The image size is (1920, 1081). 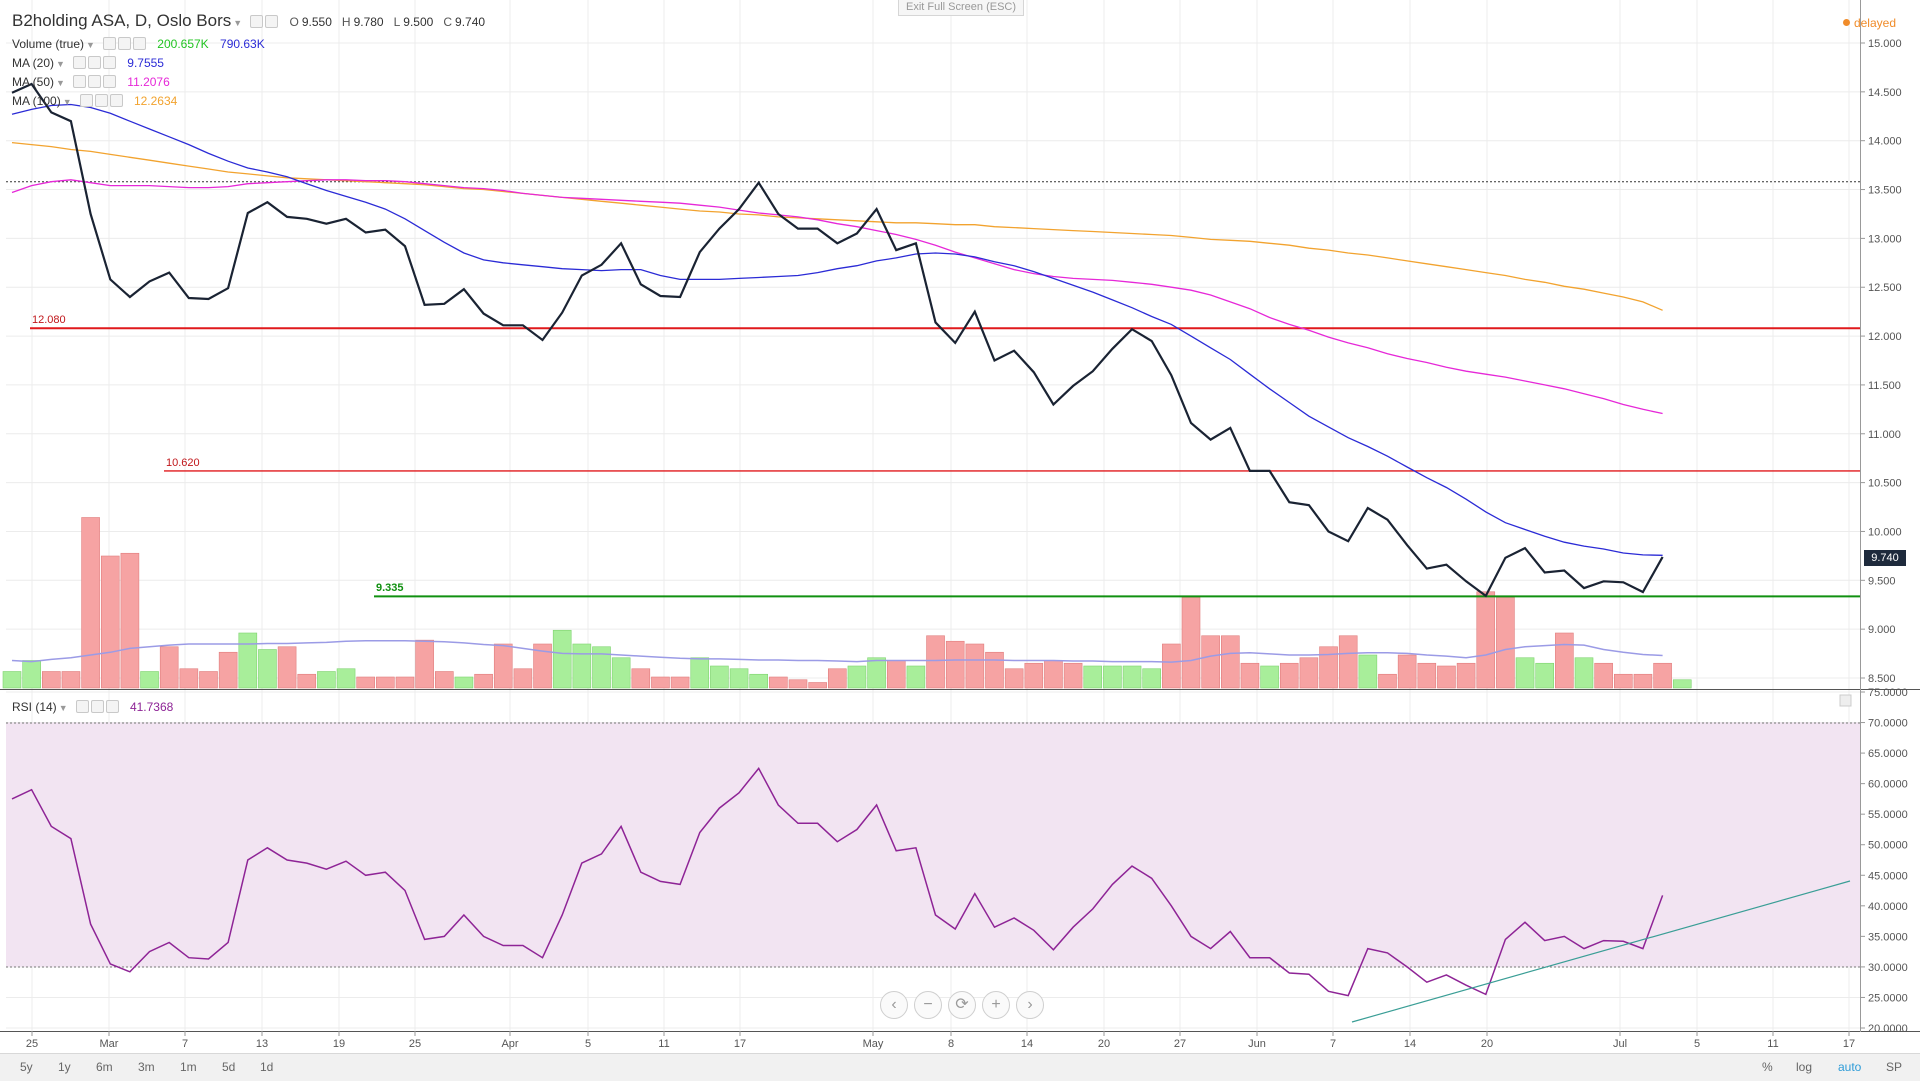 What do you see at coordinates (1767, 1067) in the screenshot?
I see `percent-toggle: %` at bounding box center [1767, 1067].